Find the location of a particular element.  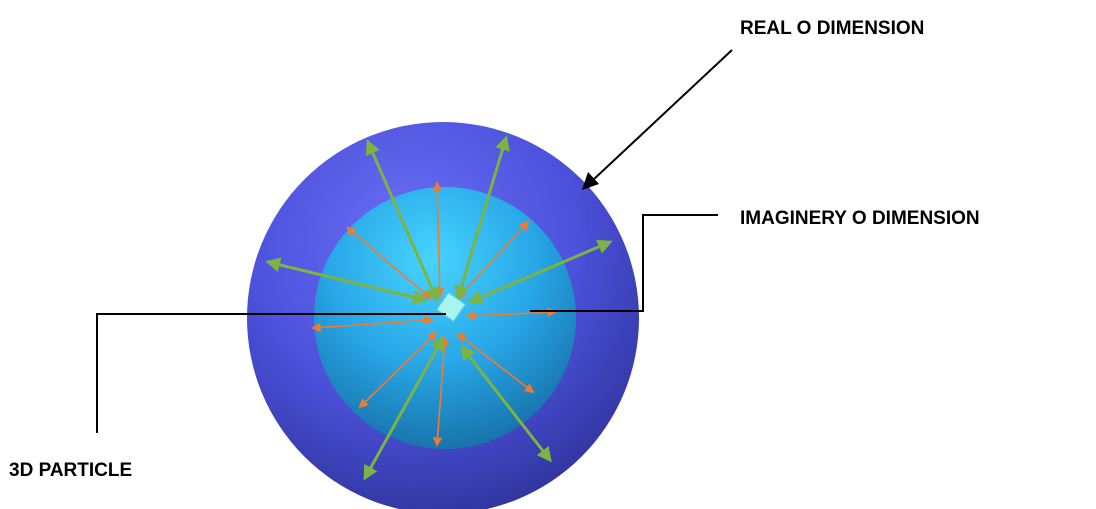

imaginary-dimension-leader is located at coordinates (624, 263).